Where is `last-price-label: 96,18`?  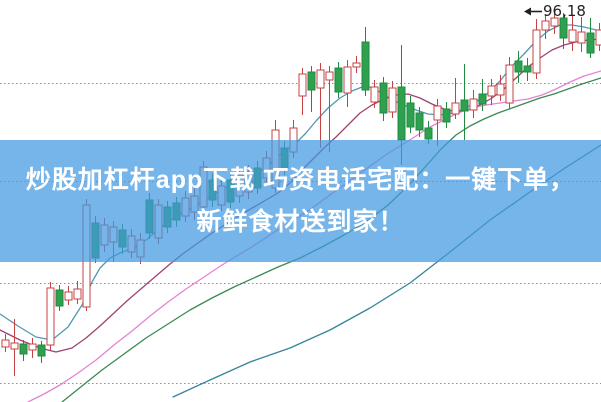 last-price-label: 96,18 is located at coordinates (555, 11).